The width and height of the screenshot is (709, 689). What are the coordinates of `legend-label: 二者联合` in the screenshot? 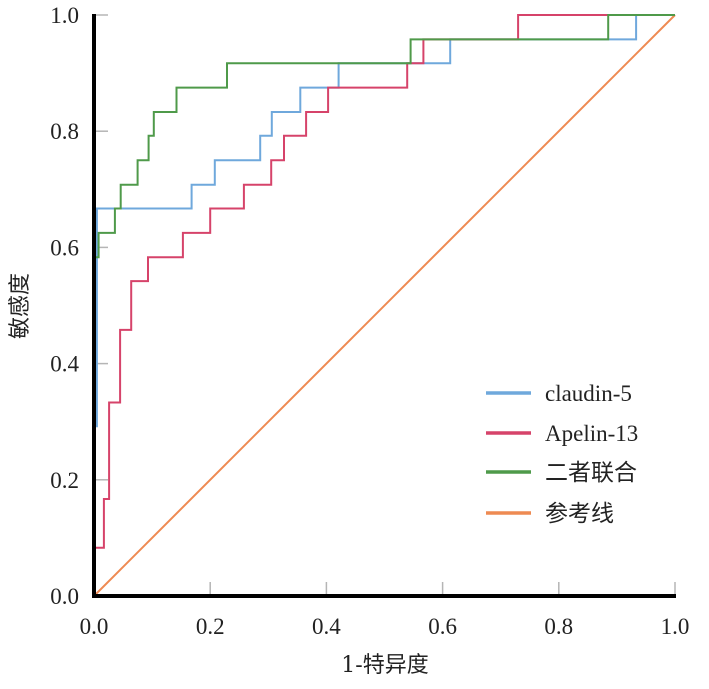 It's located at (591, 472).